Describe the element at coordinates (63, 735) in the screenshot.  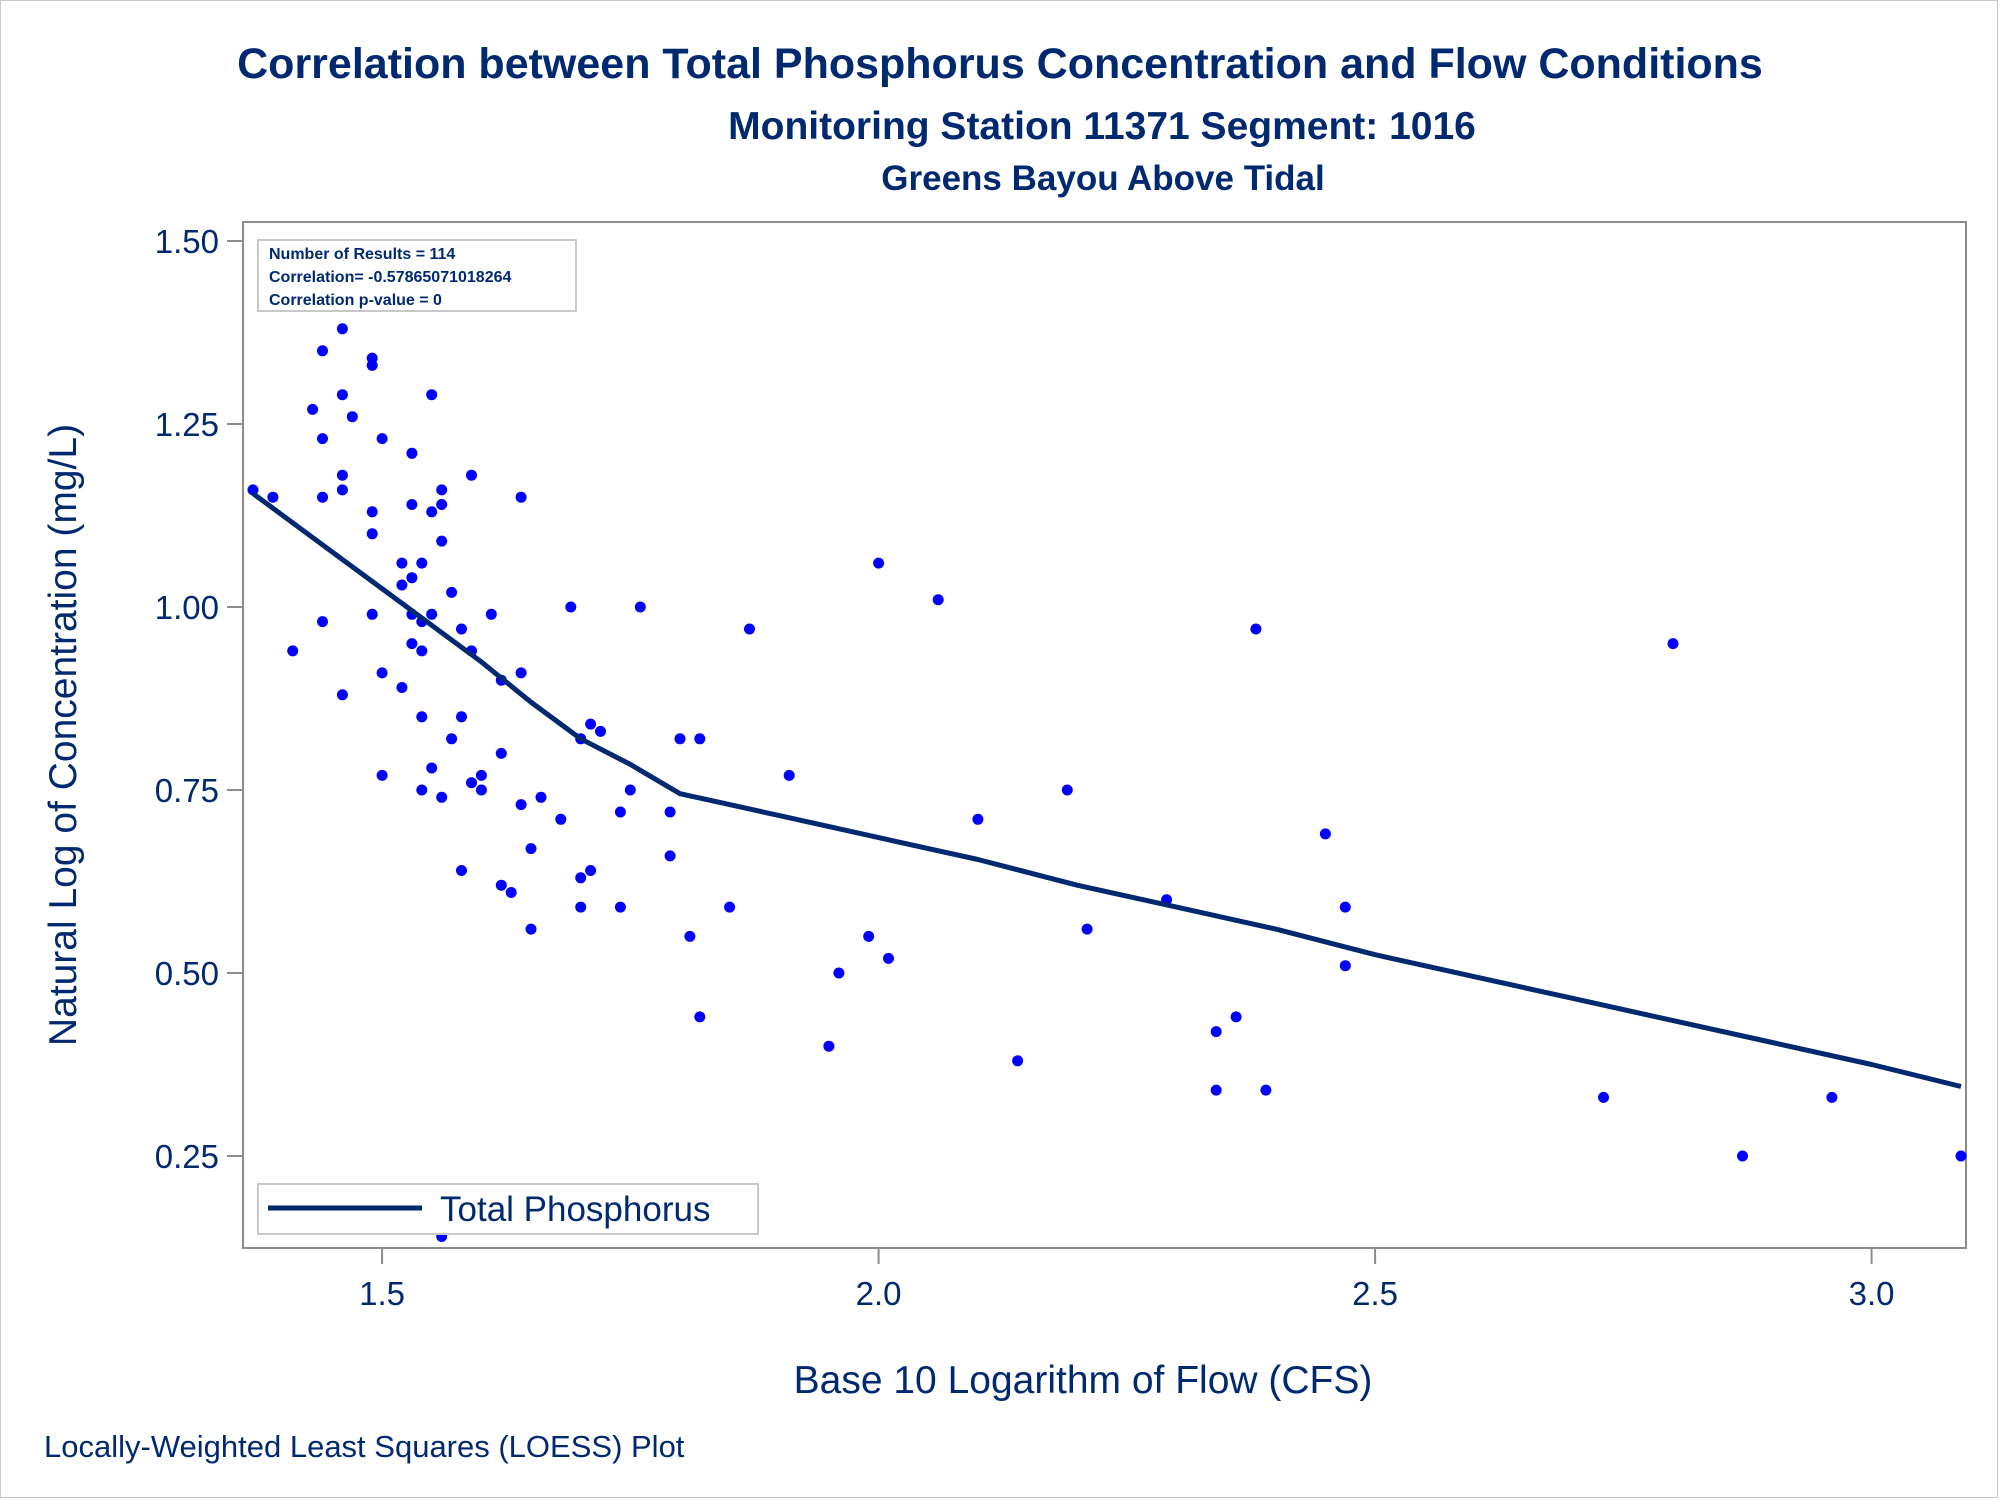
I see `y-axis-label: Natural Log of Concentration (mg/L)` at that location.